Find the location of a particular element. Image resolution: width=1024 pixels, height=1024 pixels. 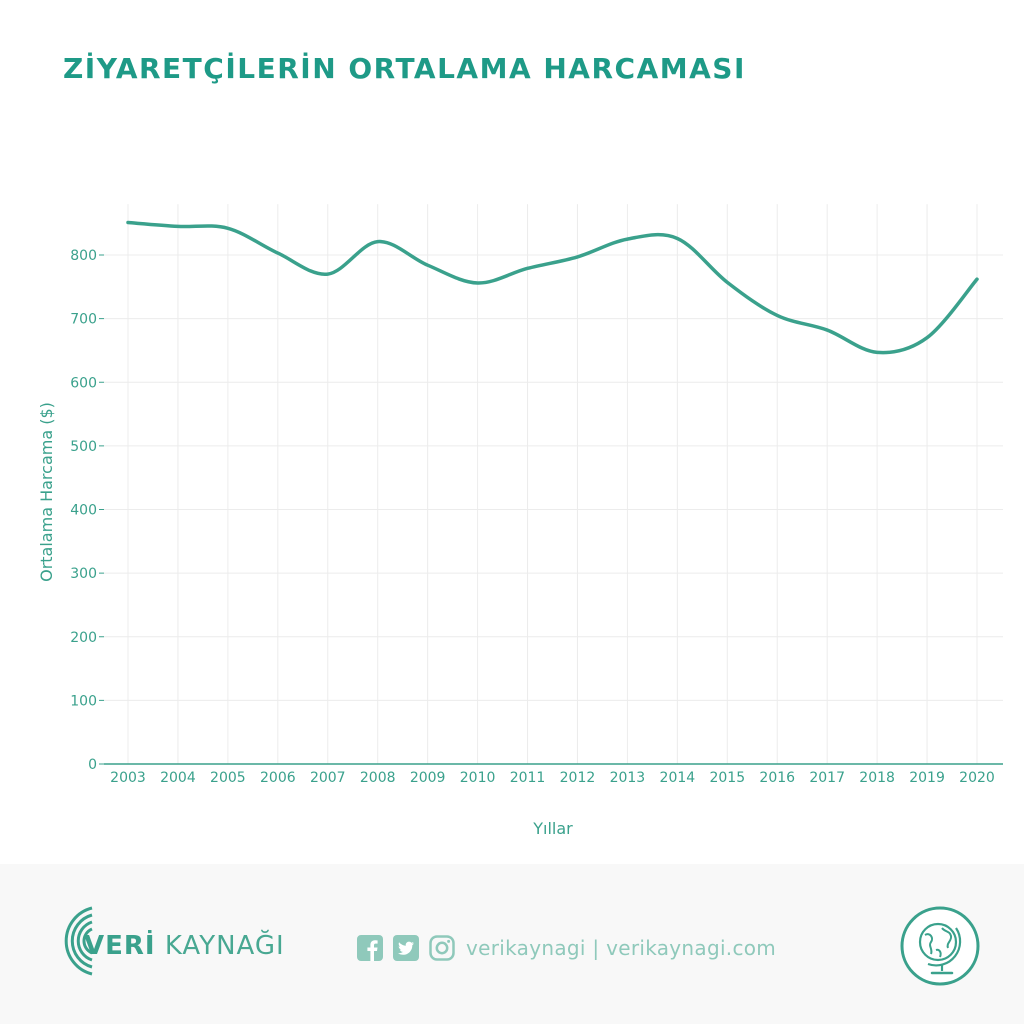

x-tick-label: 2009 is located at coordinates (428, 778).